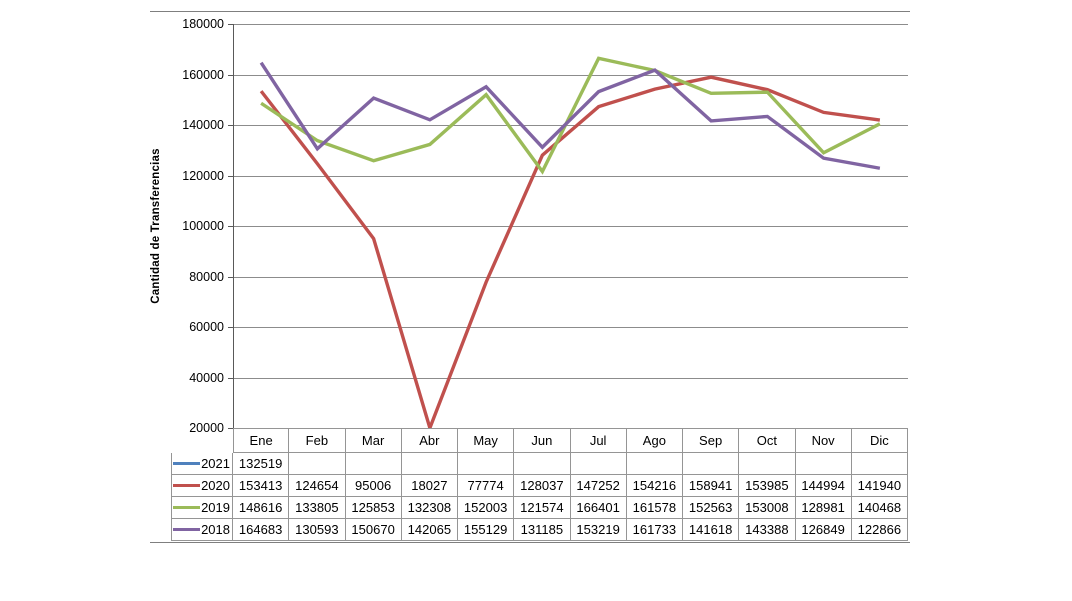  What do you see at coordinates (879, 508) in the screenshot?
I see `value-cell: 140468` at bounding box center [879, 508].